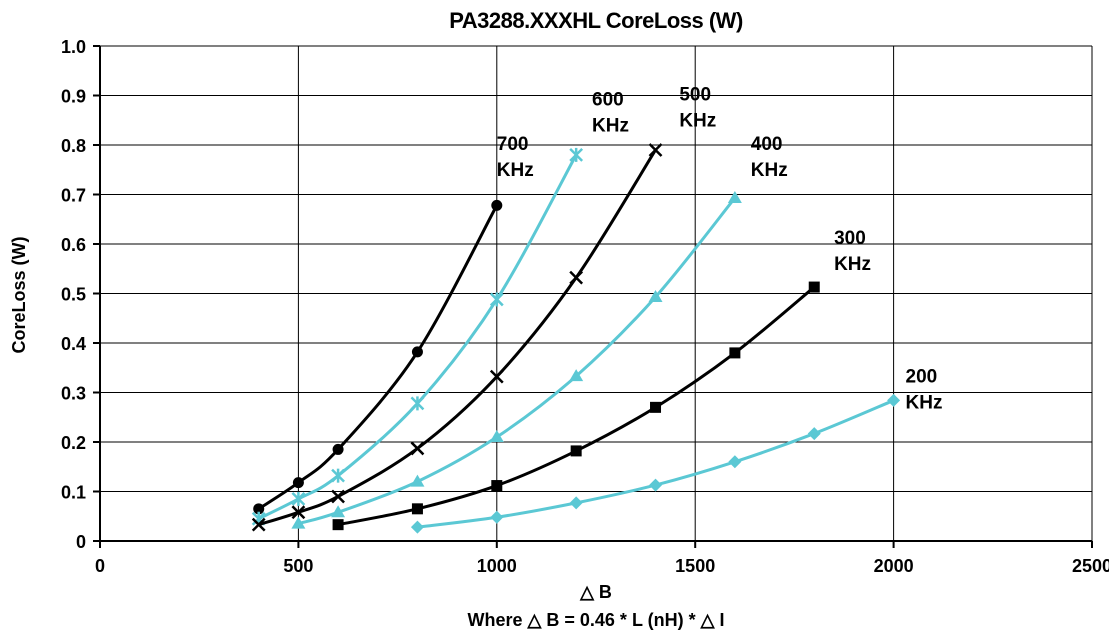 The image size is (1109, 635). Describe the element at coordinates (73, 196) in the screenshot. I see `y-tick-label: 0.7` at that location.